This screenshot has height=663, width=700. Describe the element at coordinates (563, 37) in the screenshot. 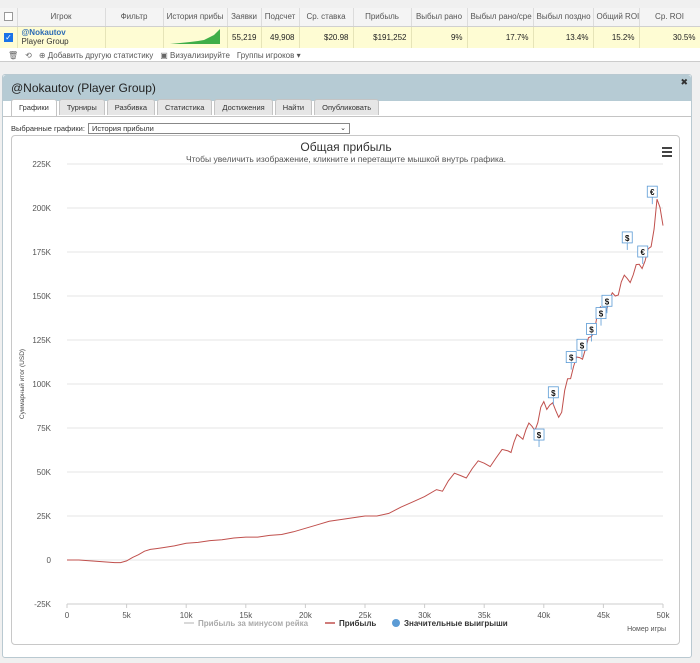

I see `late-out-value: 13.4%` at that location.